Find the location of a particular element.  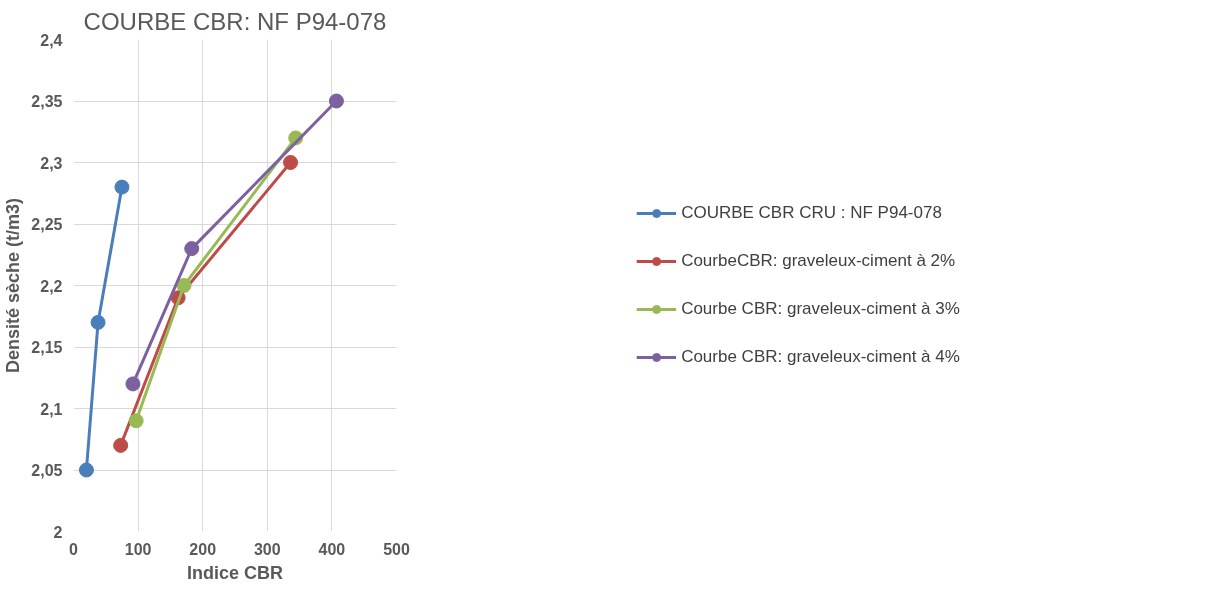

x-tick-label: 100 is located at coordinates (138, 549).